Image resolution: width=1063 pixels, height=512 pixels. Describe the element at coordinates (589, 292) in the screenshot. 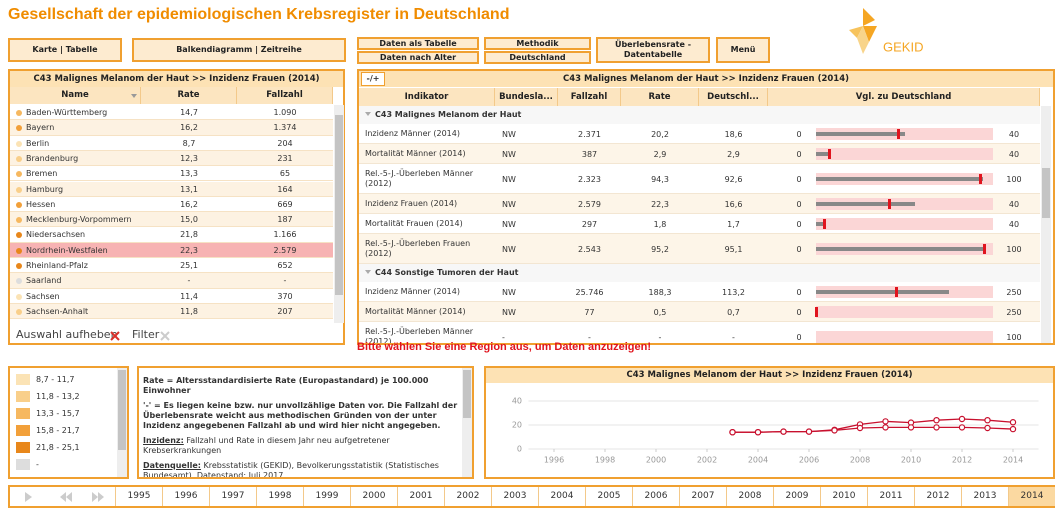

I see `cases: 25.746` at that location.